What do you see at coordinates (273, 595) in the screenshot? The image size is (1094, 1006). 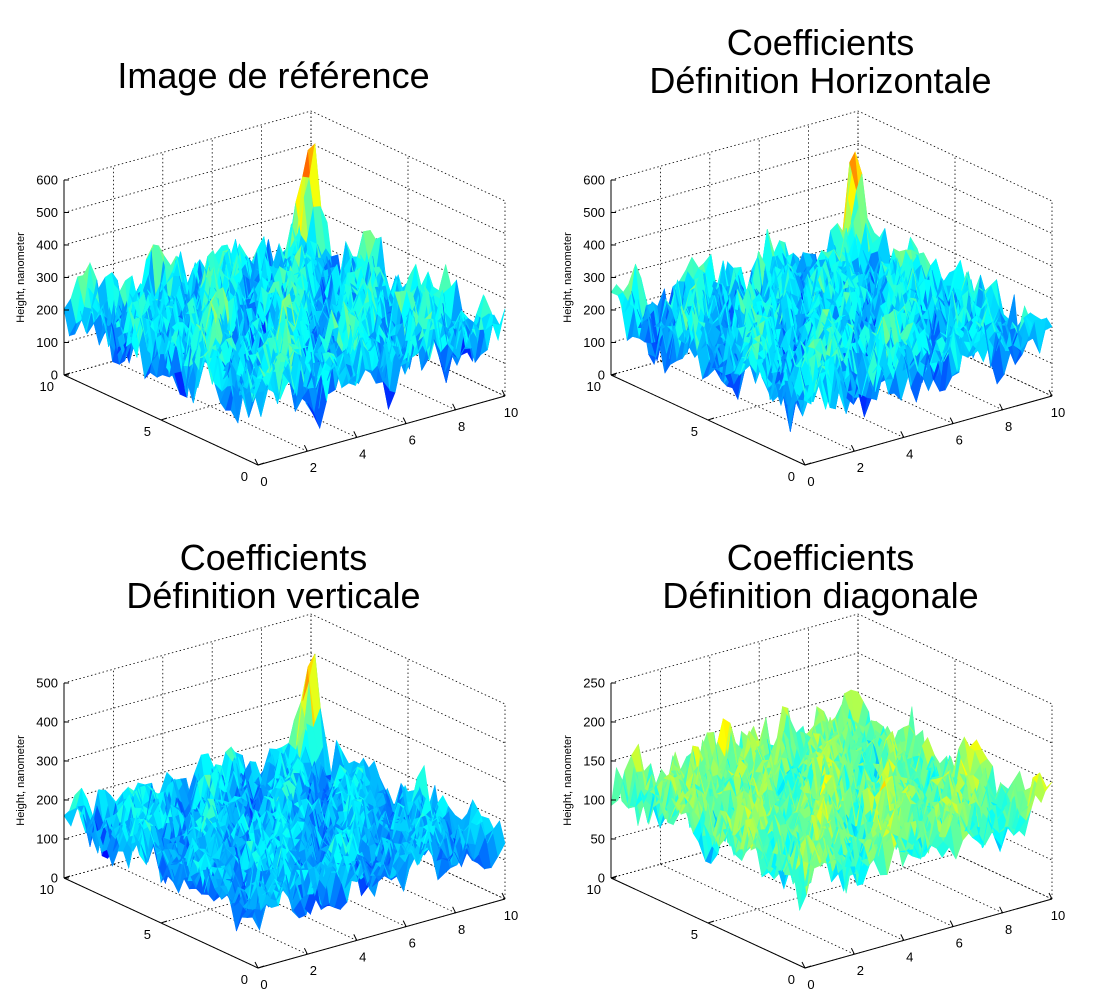 I see `title-line: Définition verticale` at bounding box center [273, 595].